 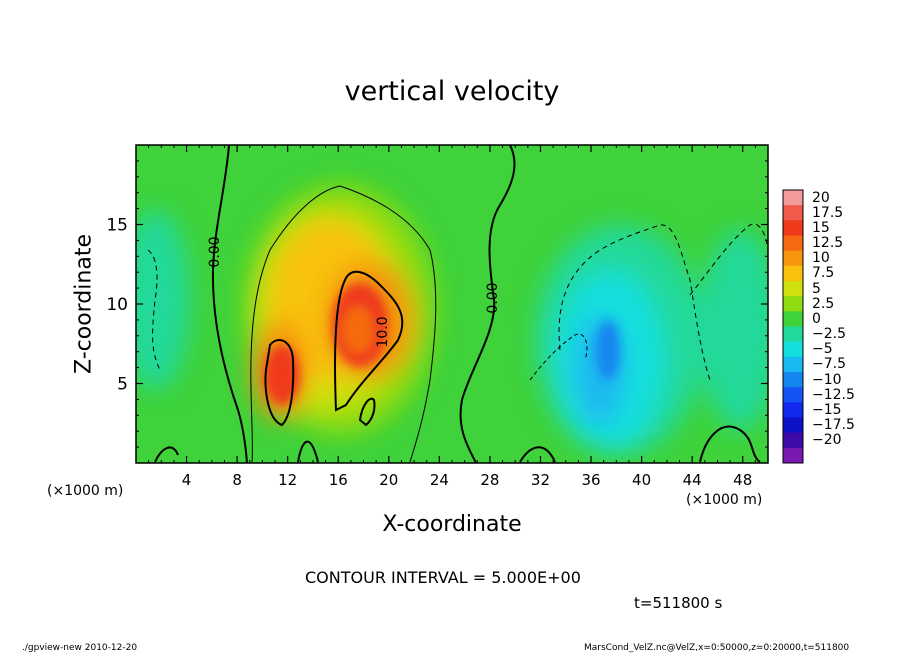 What do you see at coordinates (724, 500) in the screenshot?
I see `x-unit-label-right: (×1000 m)` at bounding box center [724, 500].